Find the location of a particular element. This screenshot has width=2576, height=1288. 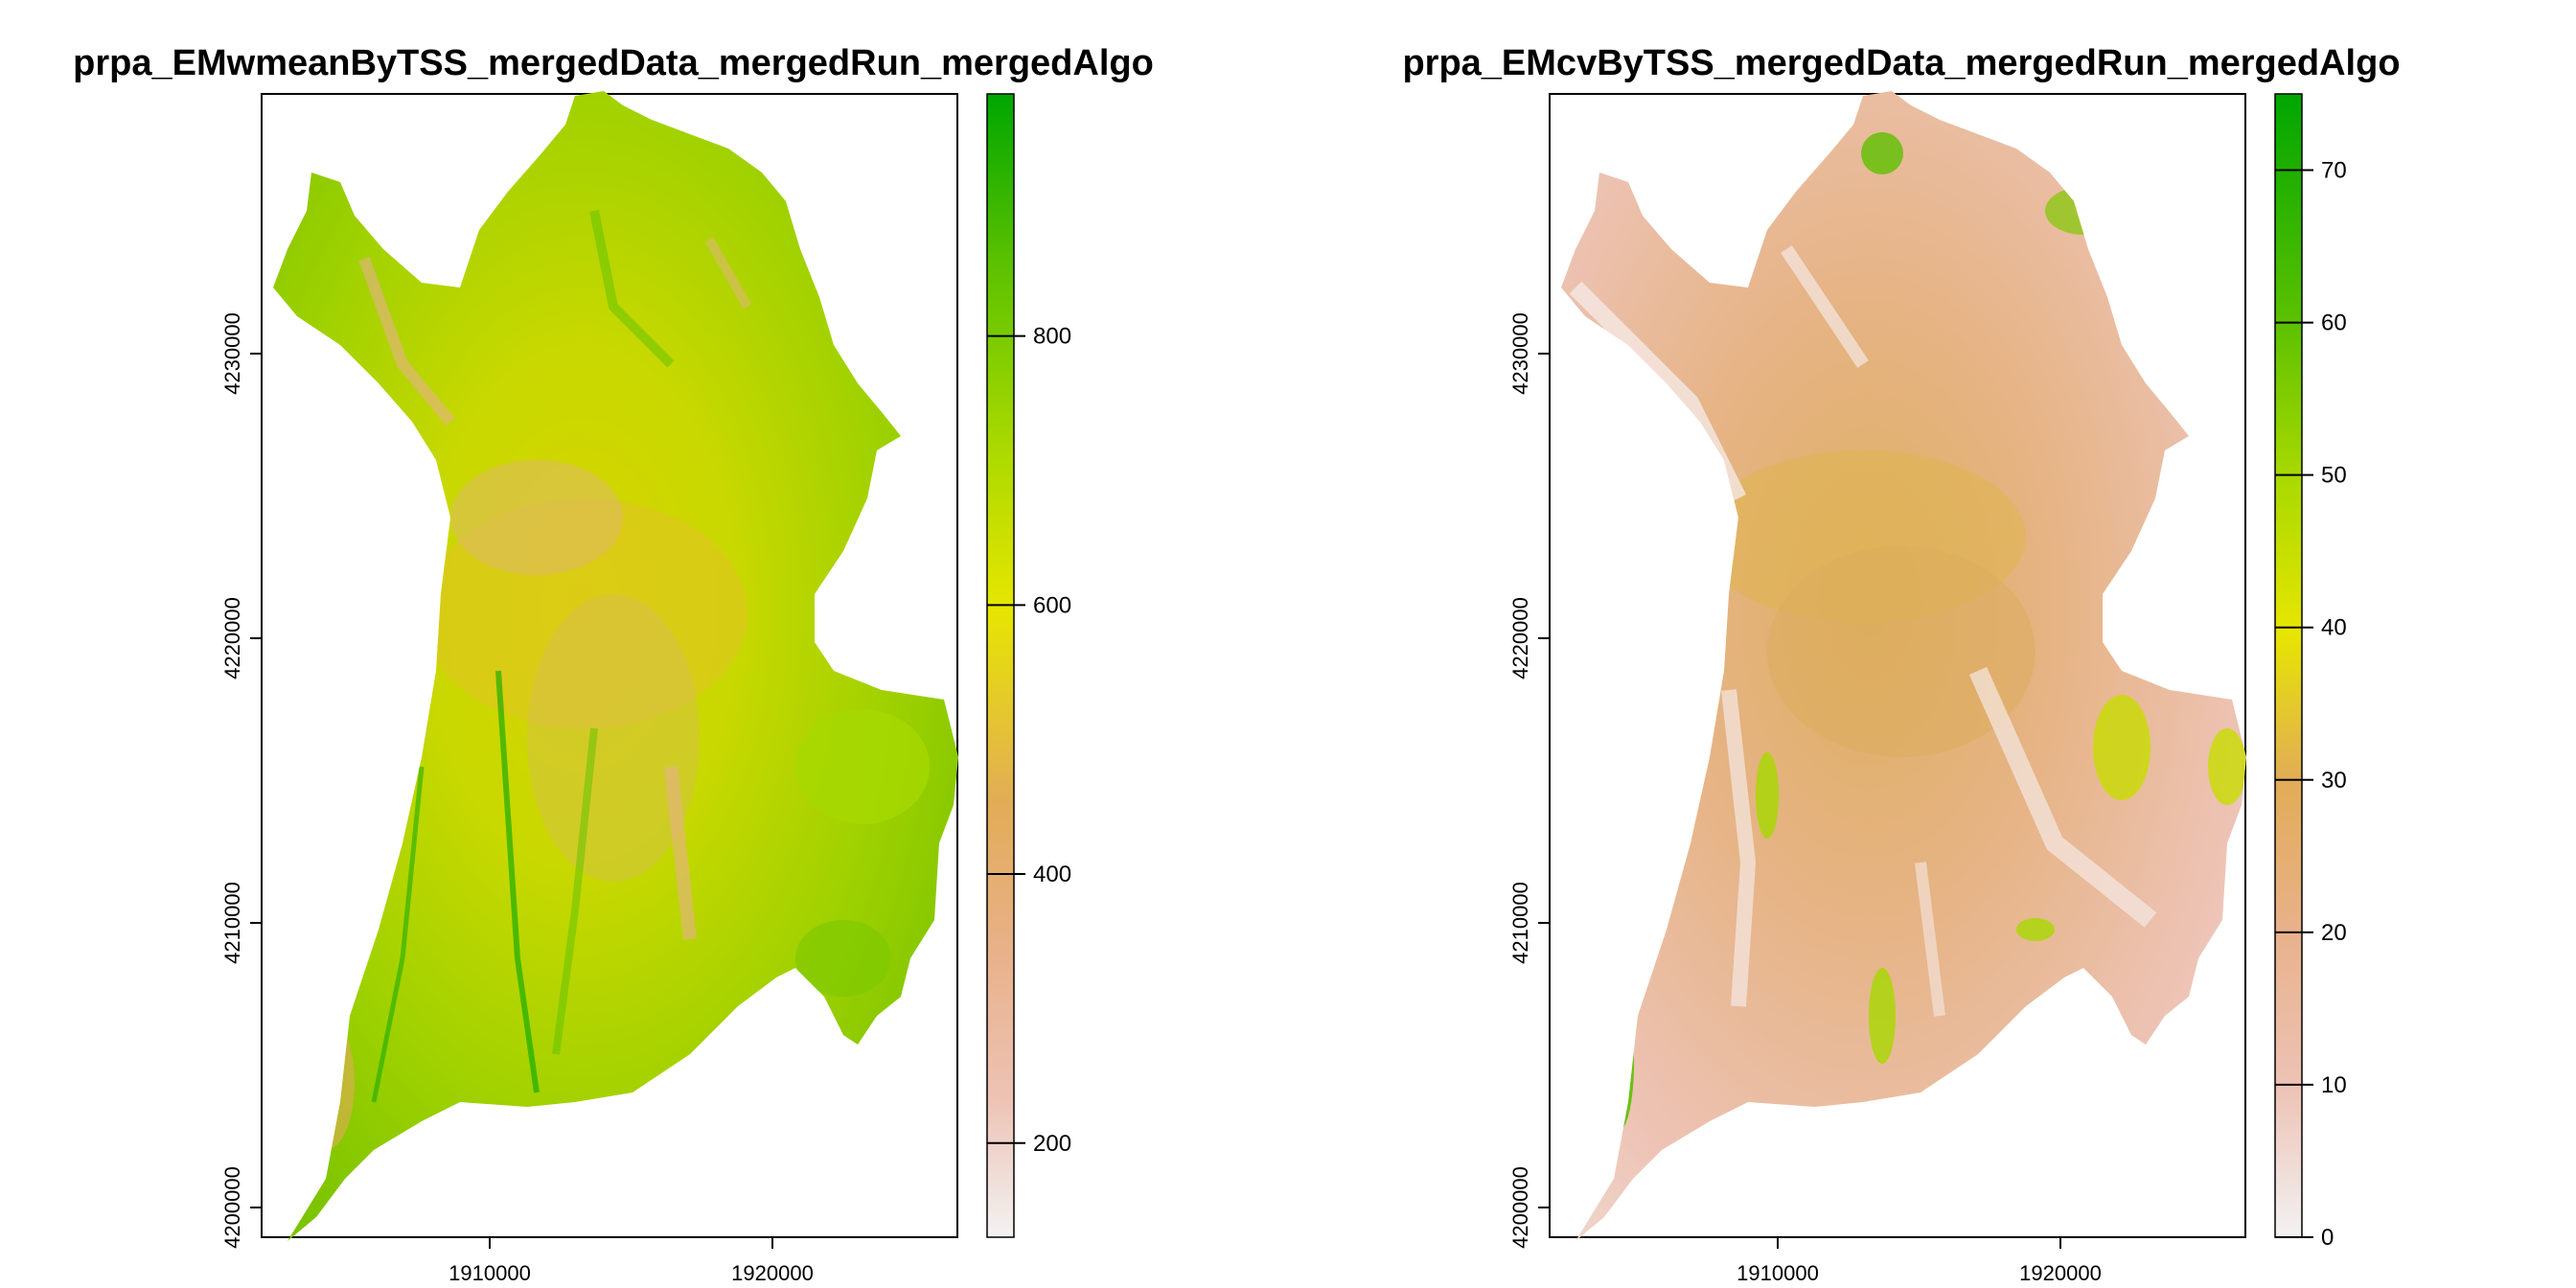

colorbar-tick-label: 40 is located at coordinates (2334, 628).